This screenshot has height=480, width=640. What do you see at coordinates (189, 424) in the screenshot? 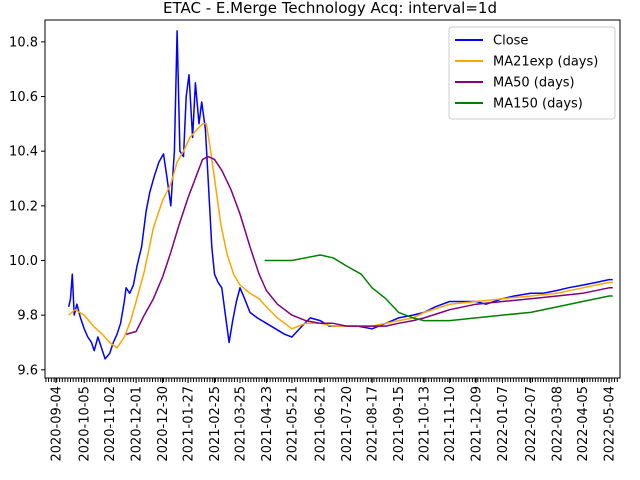
I see `x-tick-label: 2021-01-27` at bounding box center [189, 424].